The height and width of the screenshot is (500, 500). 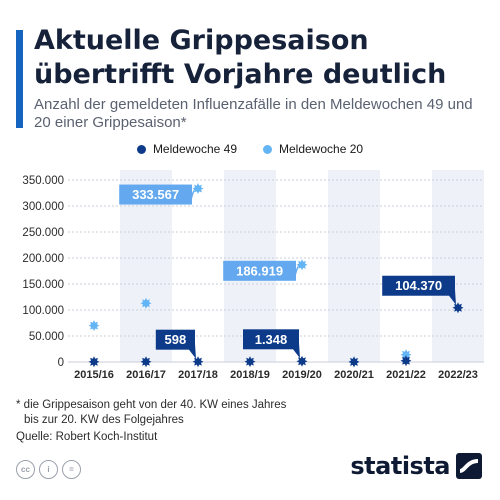 I want to click on brand-logo: statista, so click(x=416, y=466).